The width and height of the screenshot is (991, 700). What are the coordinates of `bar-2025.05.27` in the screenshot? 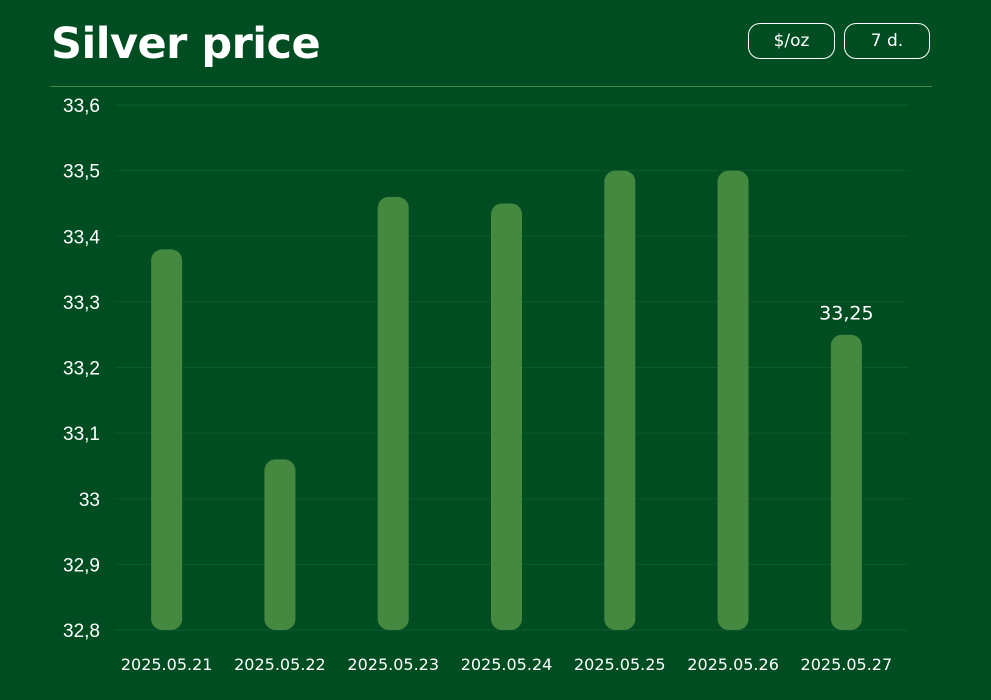 It's located at (846, 482).